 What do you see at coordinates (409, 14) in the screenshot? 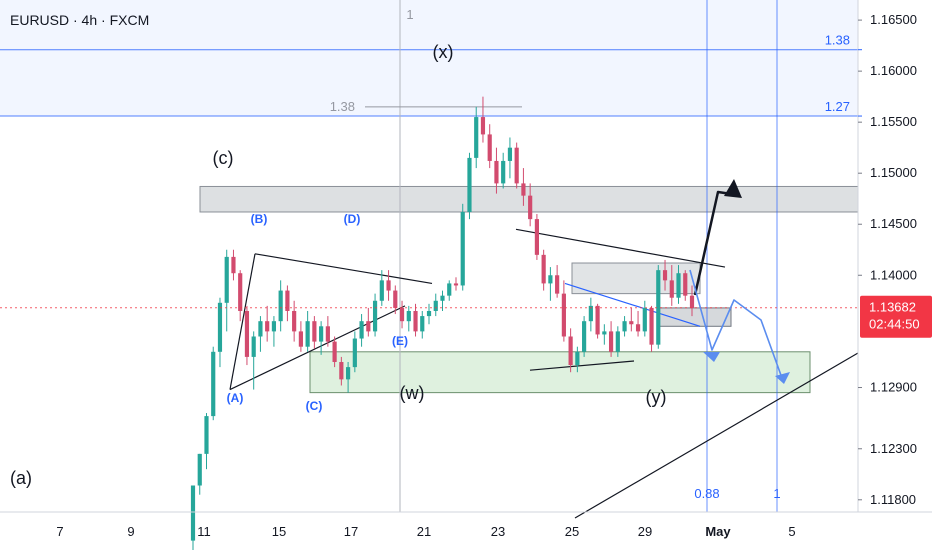
I see `vertical-marker-label: 1` at bounding box center [409, 14].